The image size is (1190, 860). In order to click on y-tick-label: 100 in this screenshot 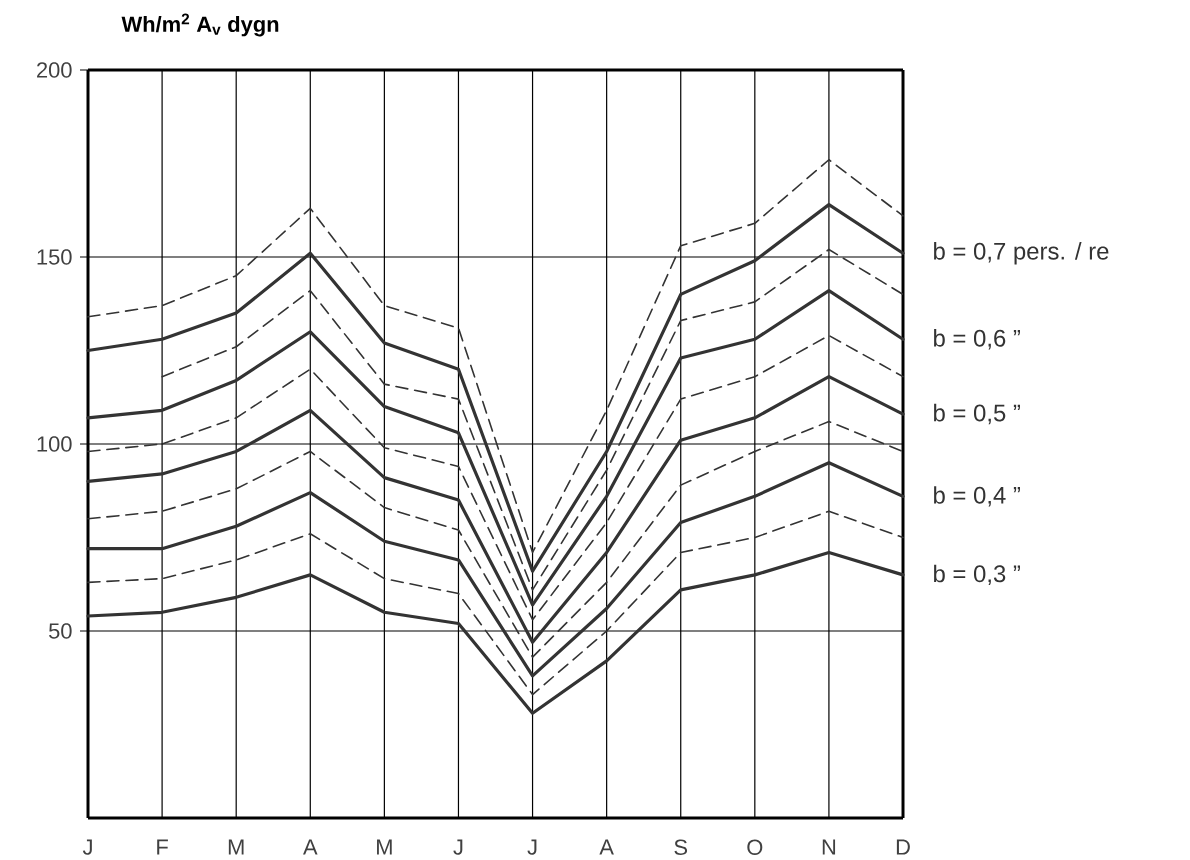, I will do `click(54, 444)`.